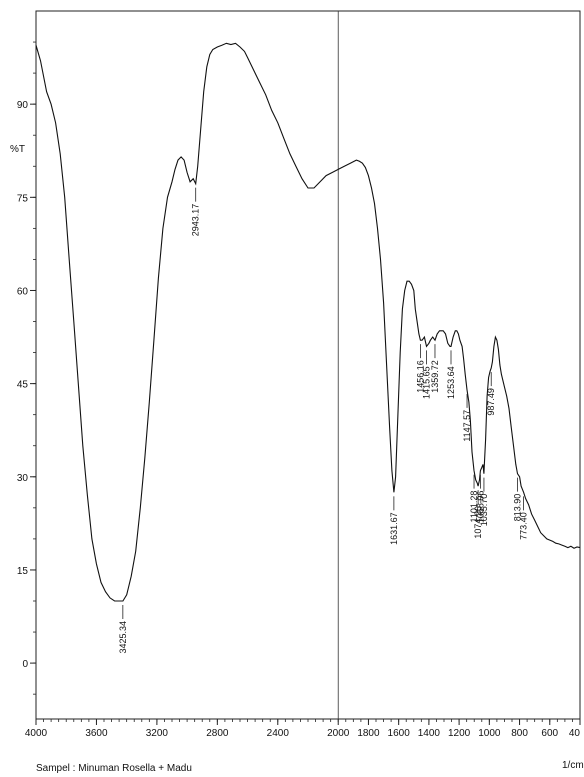  Describe the element at coordinates (23, 291) in the screenshot. I see `y-tick-label: 60` at that location.